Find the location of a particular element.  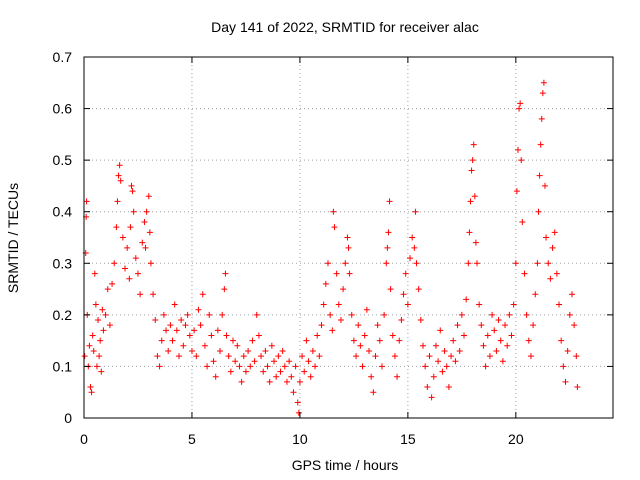

x-tick-label: 5 is located at coordinates (192, 439).